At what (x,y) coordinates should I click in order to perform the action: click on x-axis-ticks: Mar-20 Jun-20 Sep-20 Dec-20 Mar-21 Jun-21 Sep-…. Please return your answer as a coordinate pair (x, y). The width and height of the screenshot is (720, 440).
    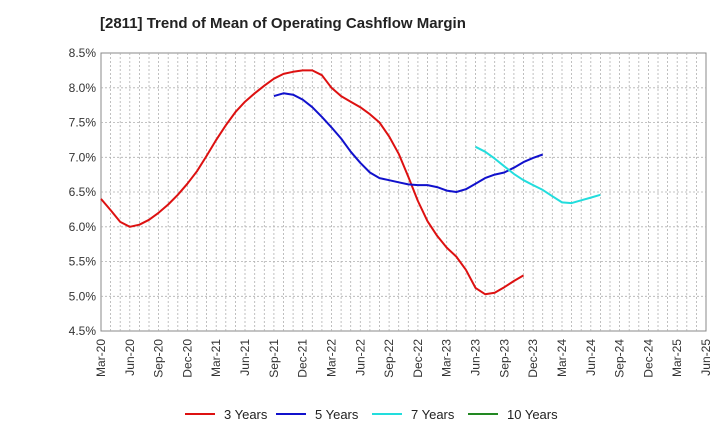
    Looking at the image, I should click on (403, 358).